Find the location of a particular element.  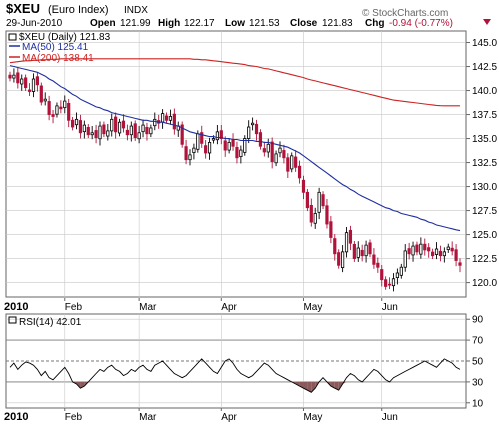

price-tick-label: 122.5 is located at coordinates (484, 259).